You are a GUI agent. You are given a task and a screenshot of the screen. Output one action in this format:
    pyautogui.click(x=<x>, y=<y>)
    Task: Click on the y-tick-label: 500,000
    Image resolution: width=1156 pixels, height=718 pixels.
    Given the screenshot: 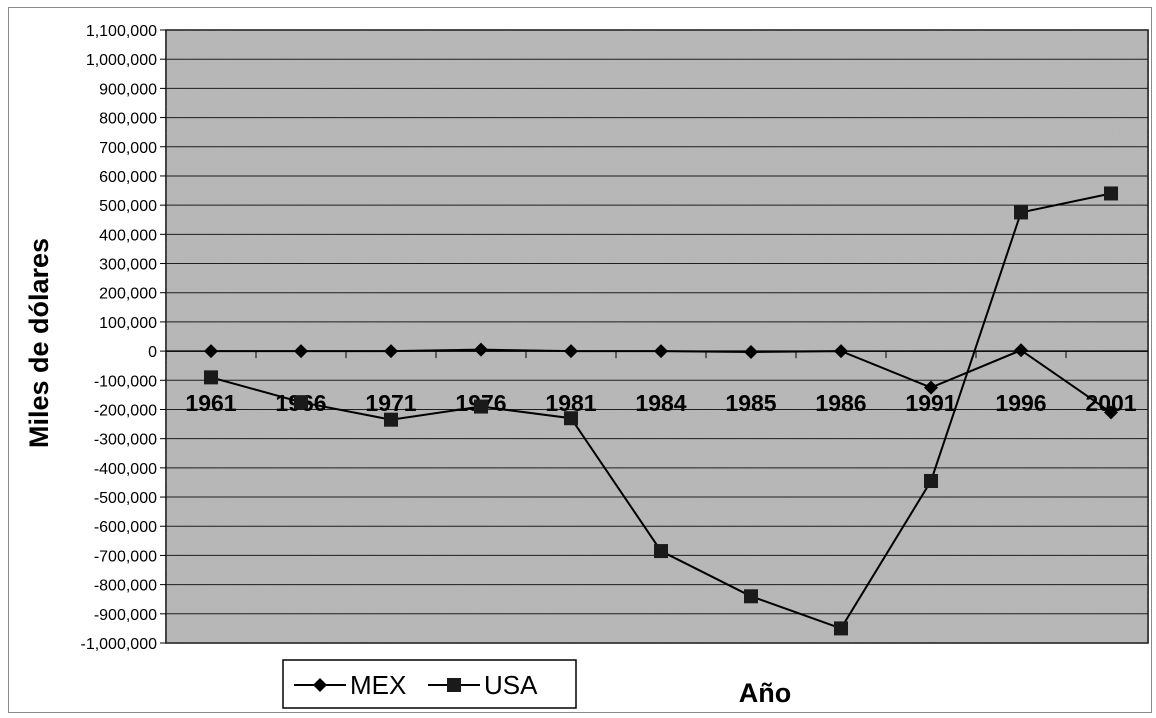 What is the action you would take?
    pyautogui.click(x=128, y=206)
    